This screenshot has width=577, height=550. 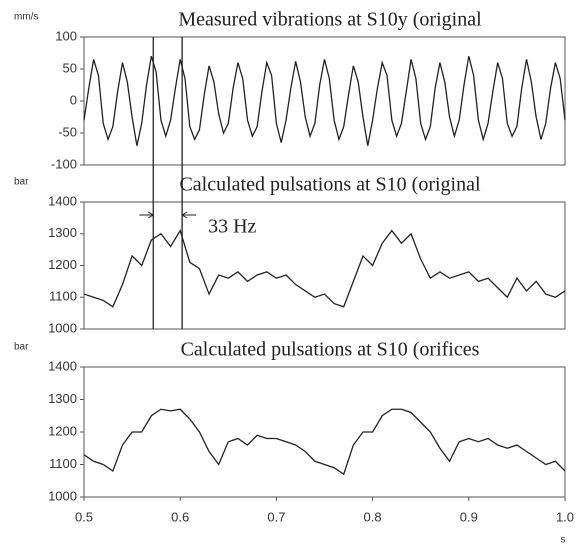 What do you see at coordinates (66, 35) in the screenshot?
I see `y-tick-label: 100` at bounding box center [66, 35].